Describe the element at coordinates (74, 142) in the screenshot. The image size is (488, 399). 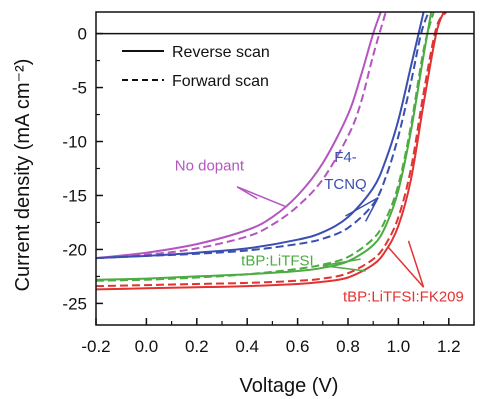
I see `y-tick-label: -10` at that location.